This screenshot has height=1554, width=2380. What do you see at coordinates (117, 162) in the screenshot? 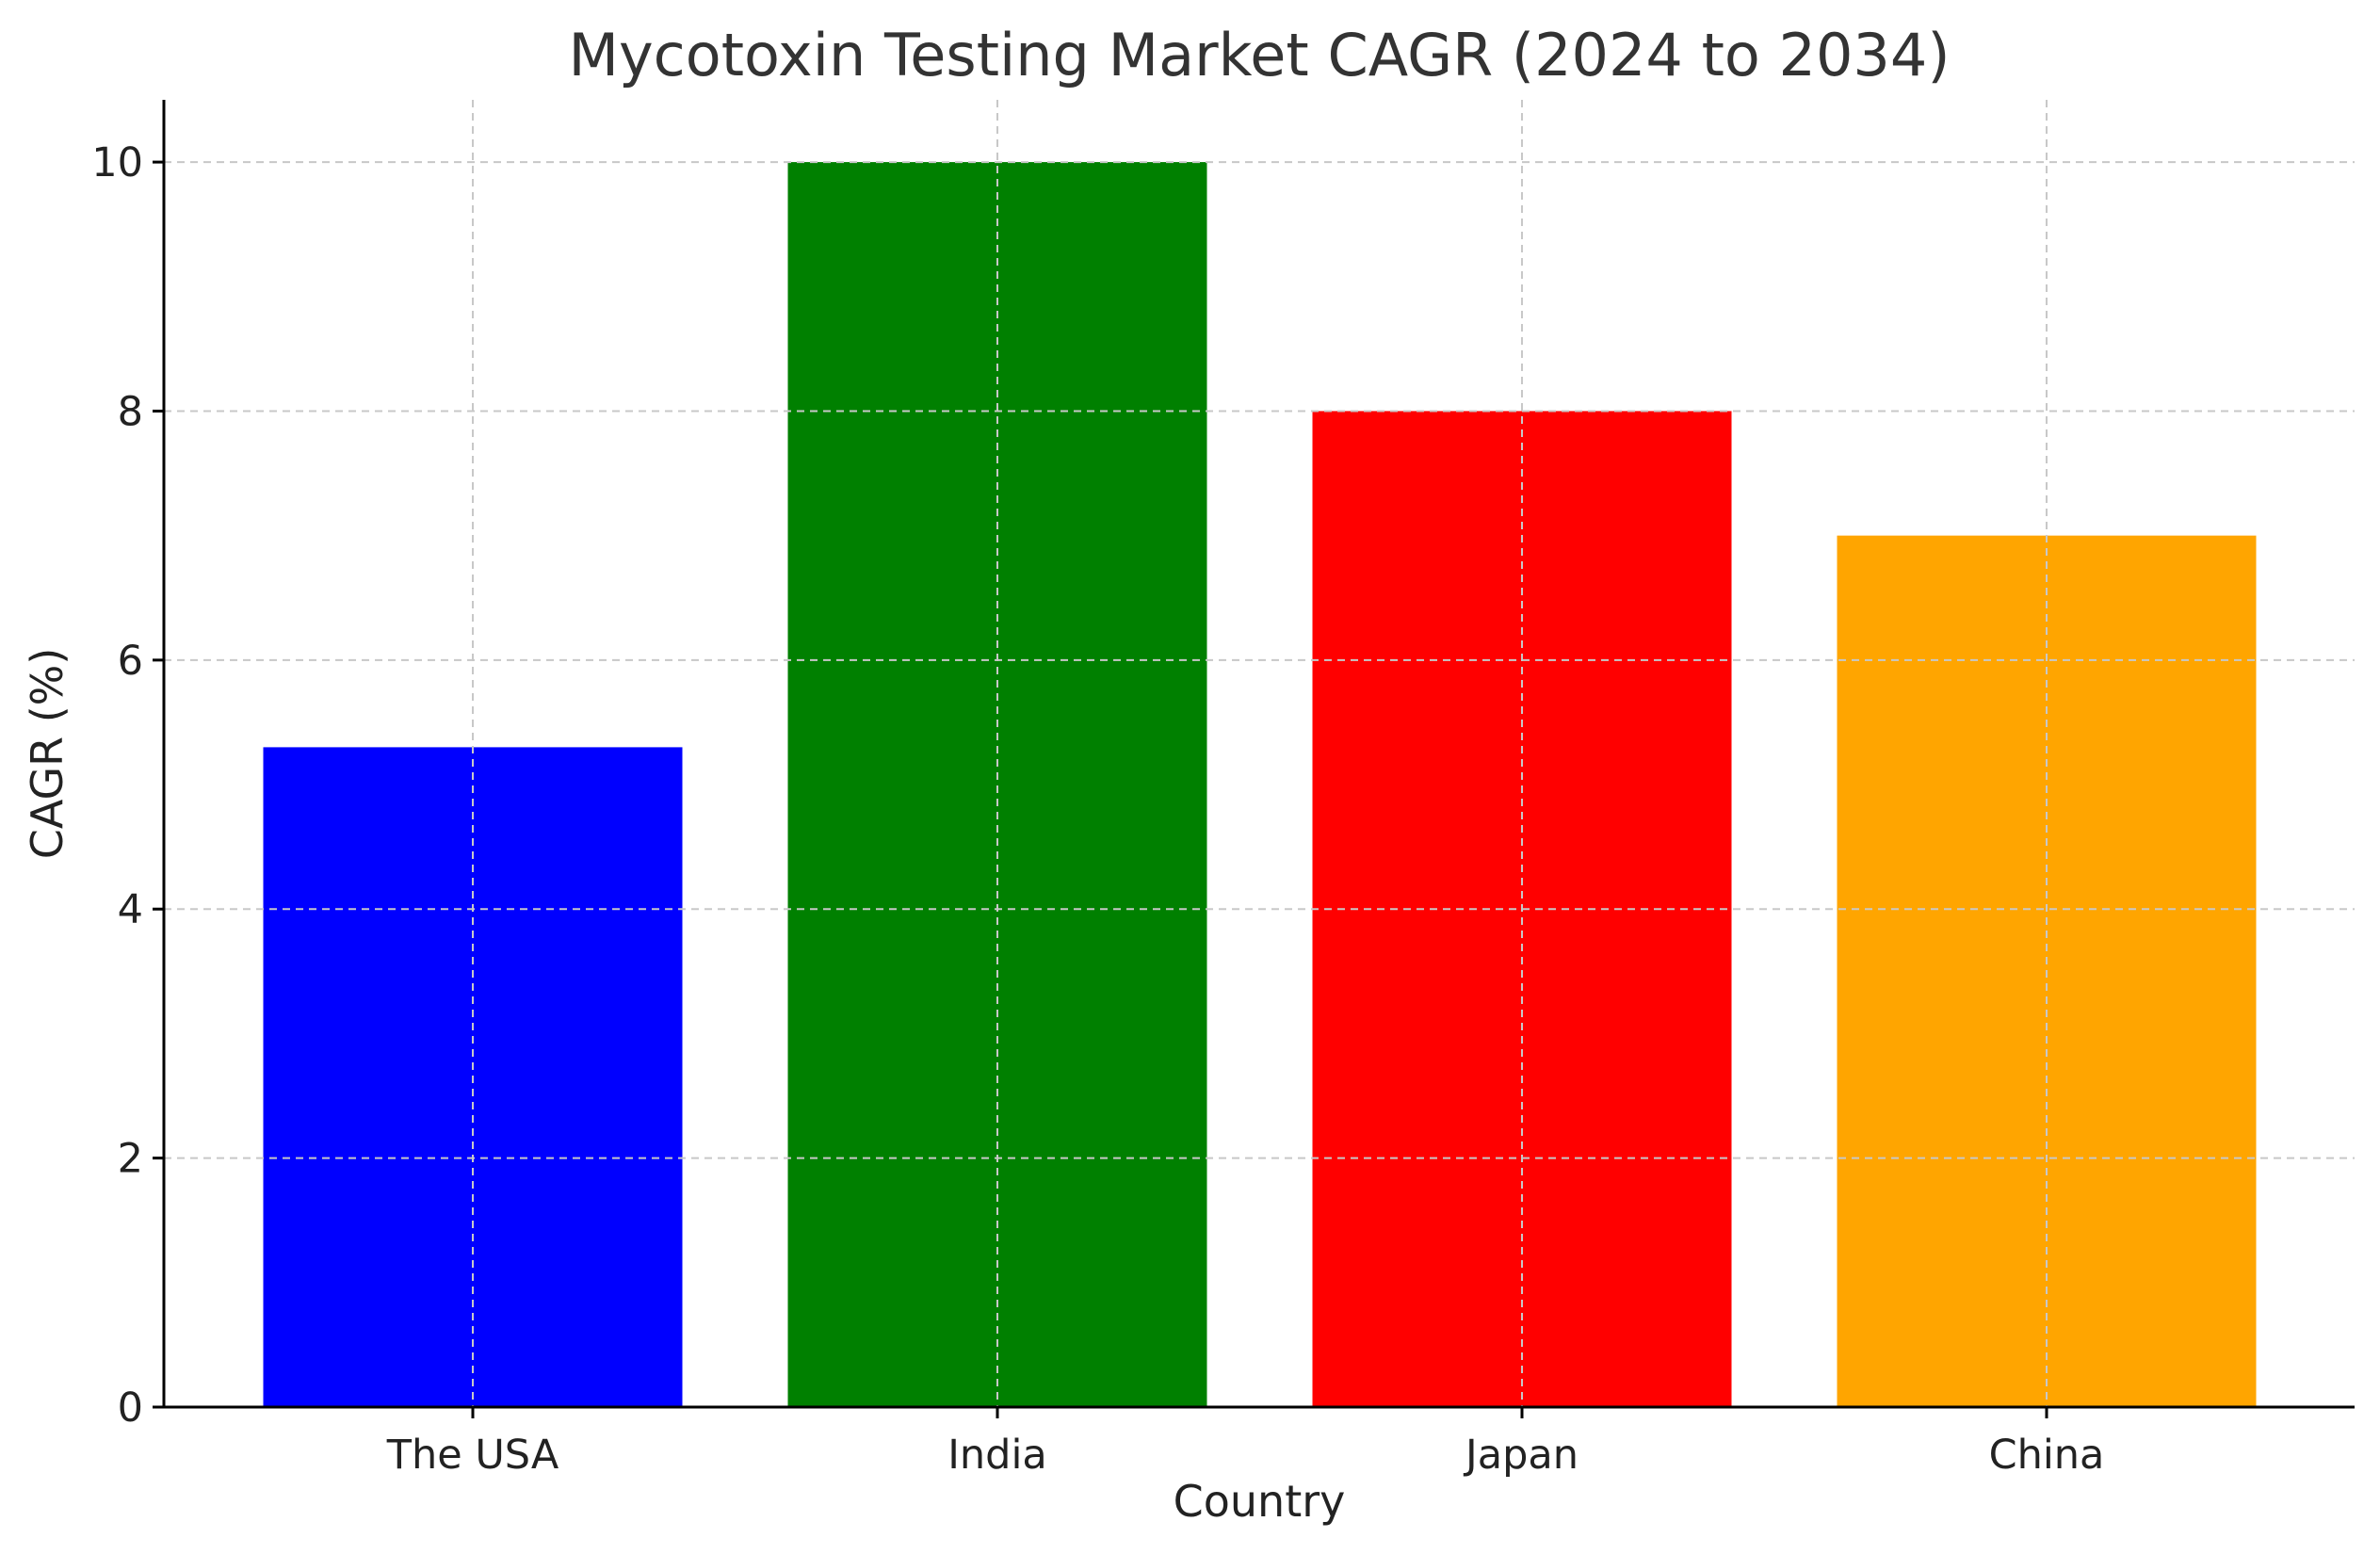
I see `y-tick-label: 10` at bounding box center [117, 162].